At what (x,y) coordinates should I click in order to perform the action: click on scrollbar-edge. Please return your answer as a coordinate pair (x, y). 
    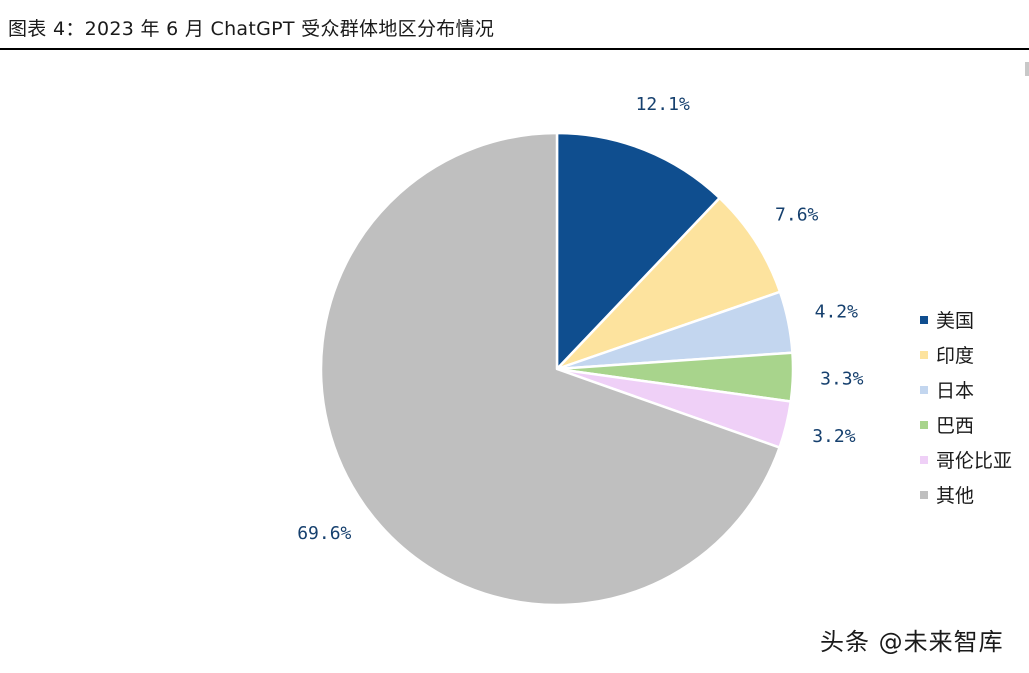
    Looking at the image, I should click on (1027, 69).